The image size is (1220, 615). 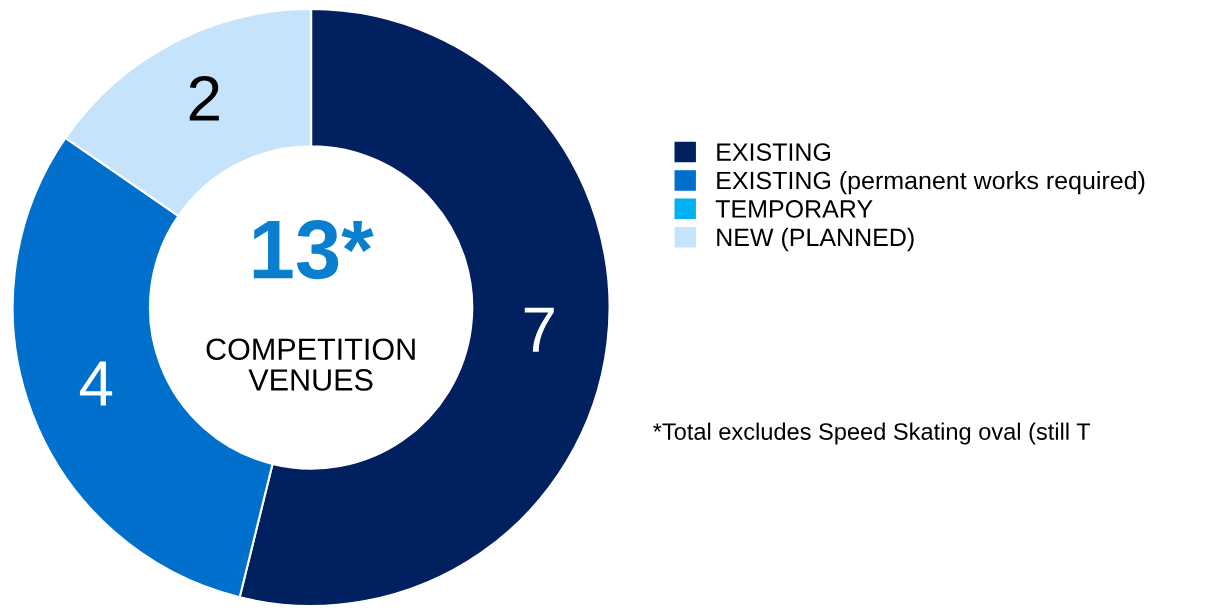 What do you see at coordinates (794, 209) in the screenshot?
I see `legend-label: TEMPORARY` at bounding box center [794, 209].